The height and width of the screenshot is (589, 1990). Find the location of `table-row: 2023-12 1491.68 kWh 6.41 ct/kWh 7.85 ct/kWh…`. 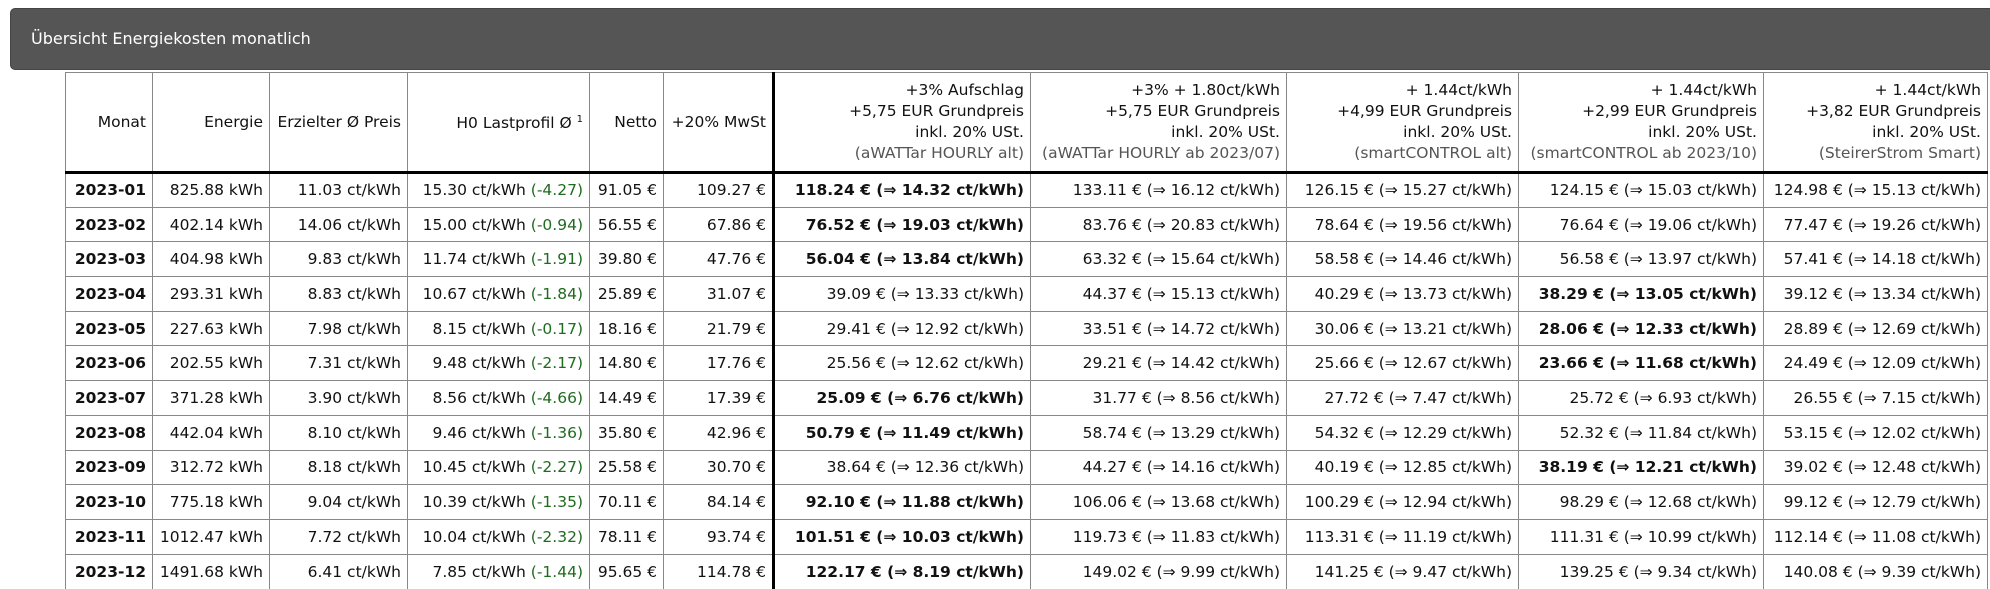

table-row: 2023-12 1491.68 kWh 6.41 ct/kWh 7.85 ct/kWh… is located at coordinates (1026, 571).